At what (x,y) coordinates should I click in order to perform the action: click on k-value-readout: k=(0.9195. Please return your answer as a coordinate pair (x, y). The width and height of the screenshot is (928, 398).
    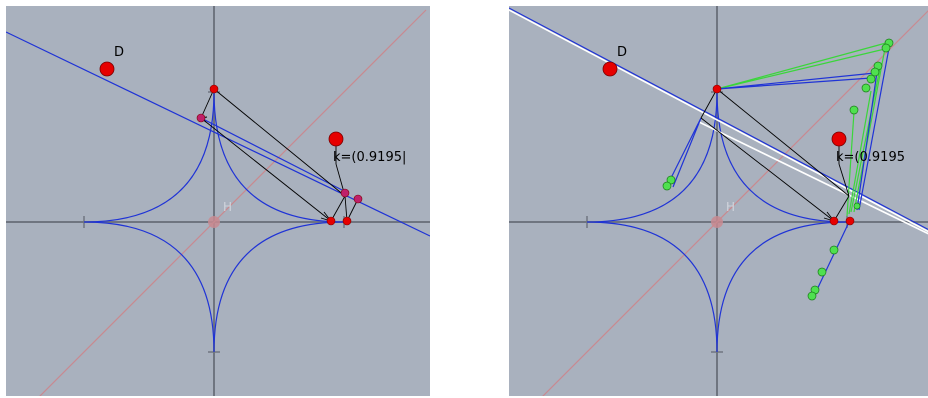
    Looking at the image, I should click on (870, 157).